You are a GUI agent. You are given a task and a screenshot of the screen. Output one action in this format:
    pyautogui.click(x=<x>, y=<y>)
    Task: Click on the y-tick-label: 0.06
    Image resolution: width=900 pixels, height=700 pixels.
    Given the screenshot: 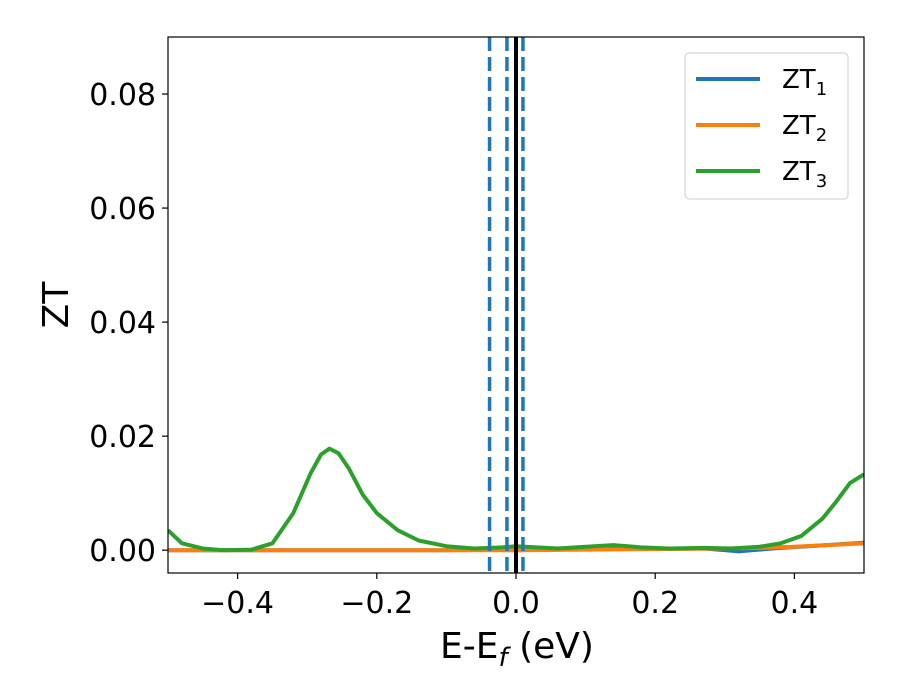 What is the action you would take?
    pyautogui.click(x=122, y=209)
    